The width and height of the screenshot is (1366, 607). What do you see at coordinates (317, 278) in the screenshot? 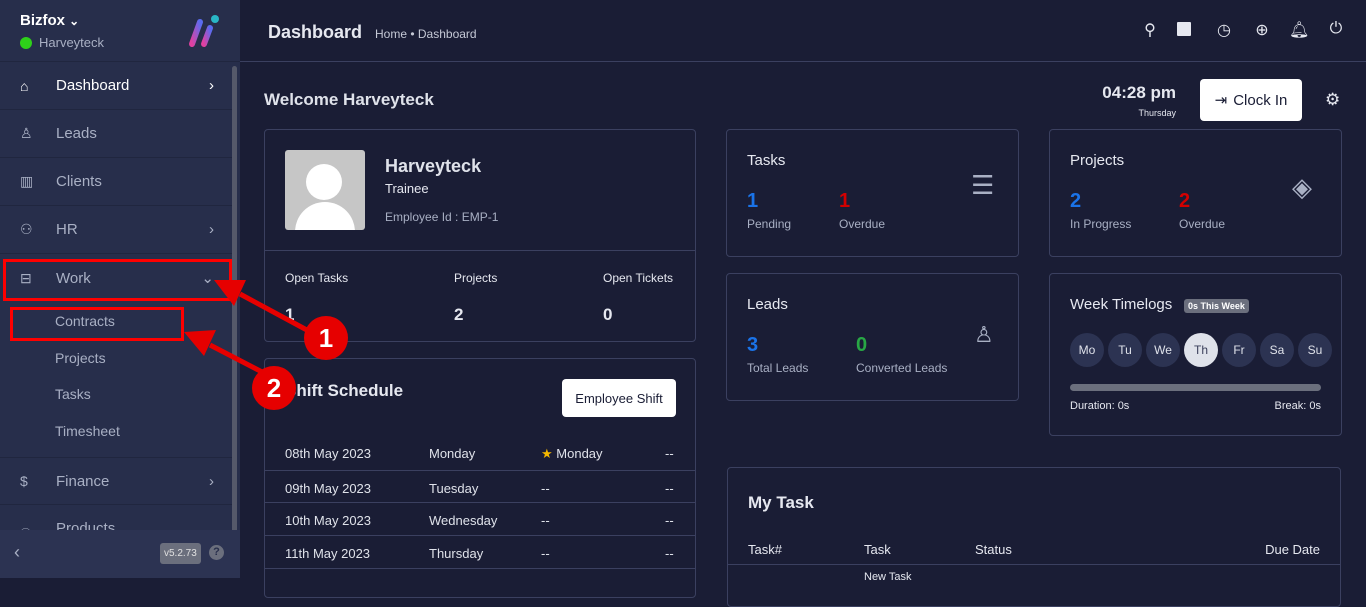
I see `open-tasks-label: Open Tasks` at bounding box center [317, 278].